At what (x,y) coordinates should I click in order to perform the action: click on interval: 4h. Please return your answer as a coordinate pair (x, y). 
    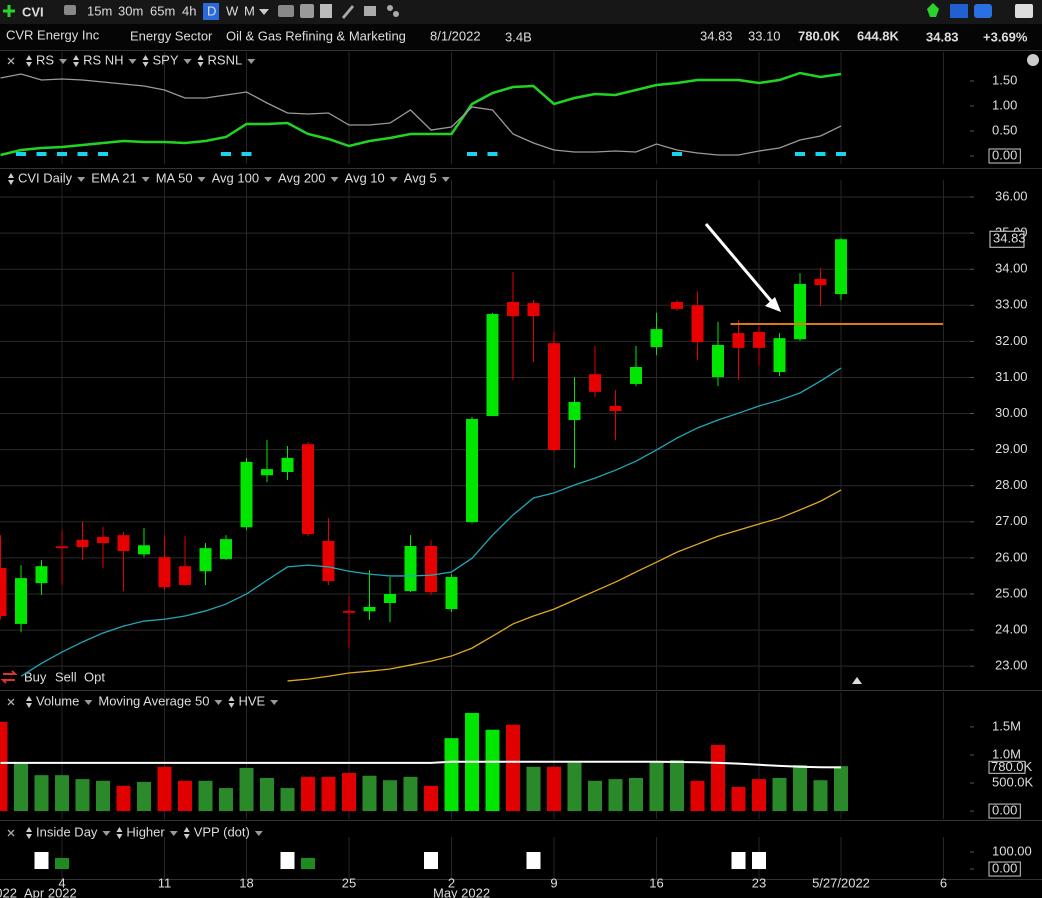
    Looking at the image, I should click on (189, 10).